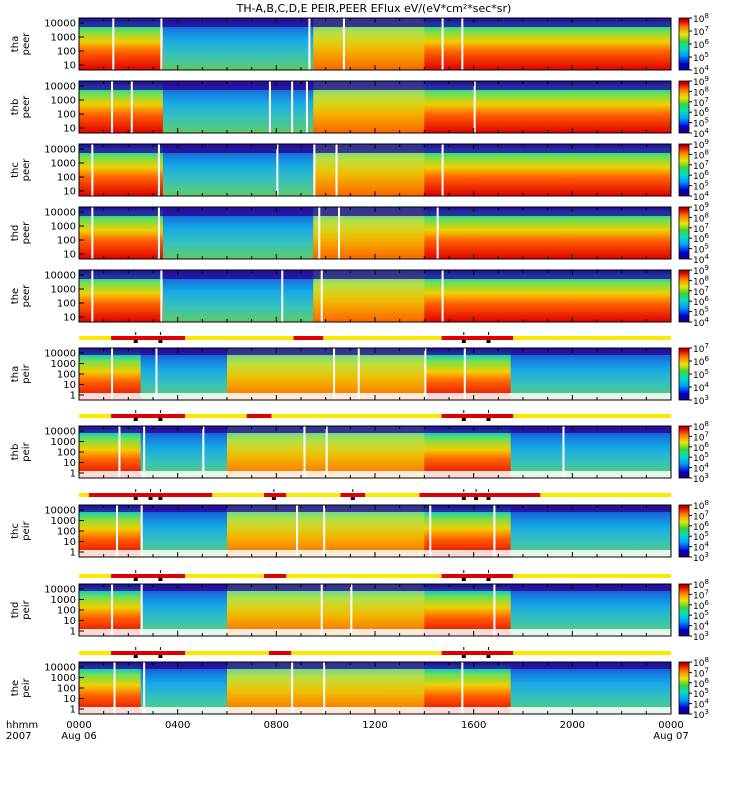  Describe the element at coordinates (701, 400) in the screenshot. I see `colorbar-tick-label: 10³` at that location.